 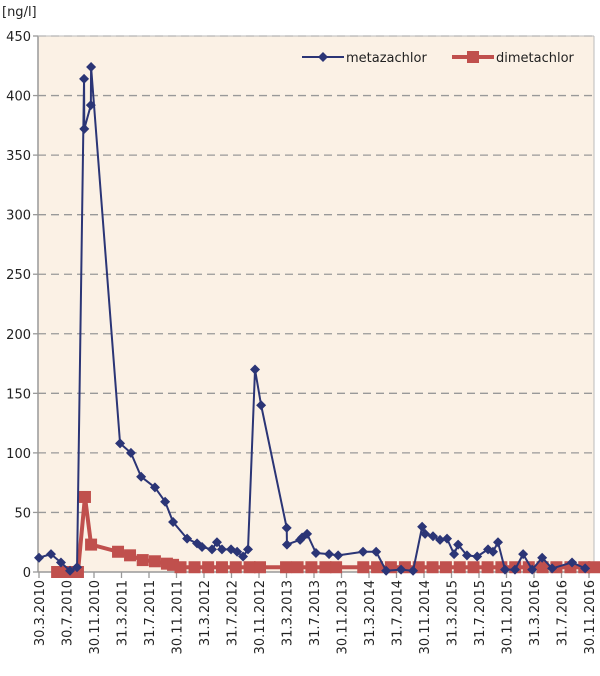 I want to click on y-tick-label: 50, so click(x=22, y=513).